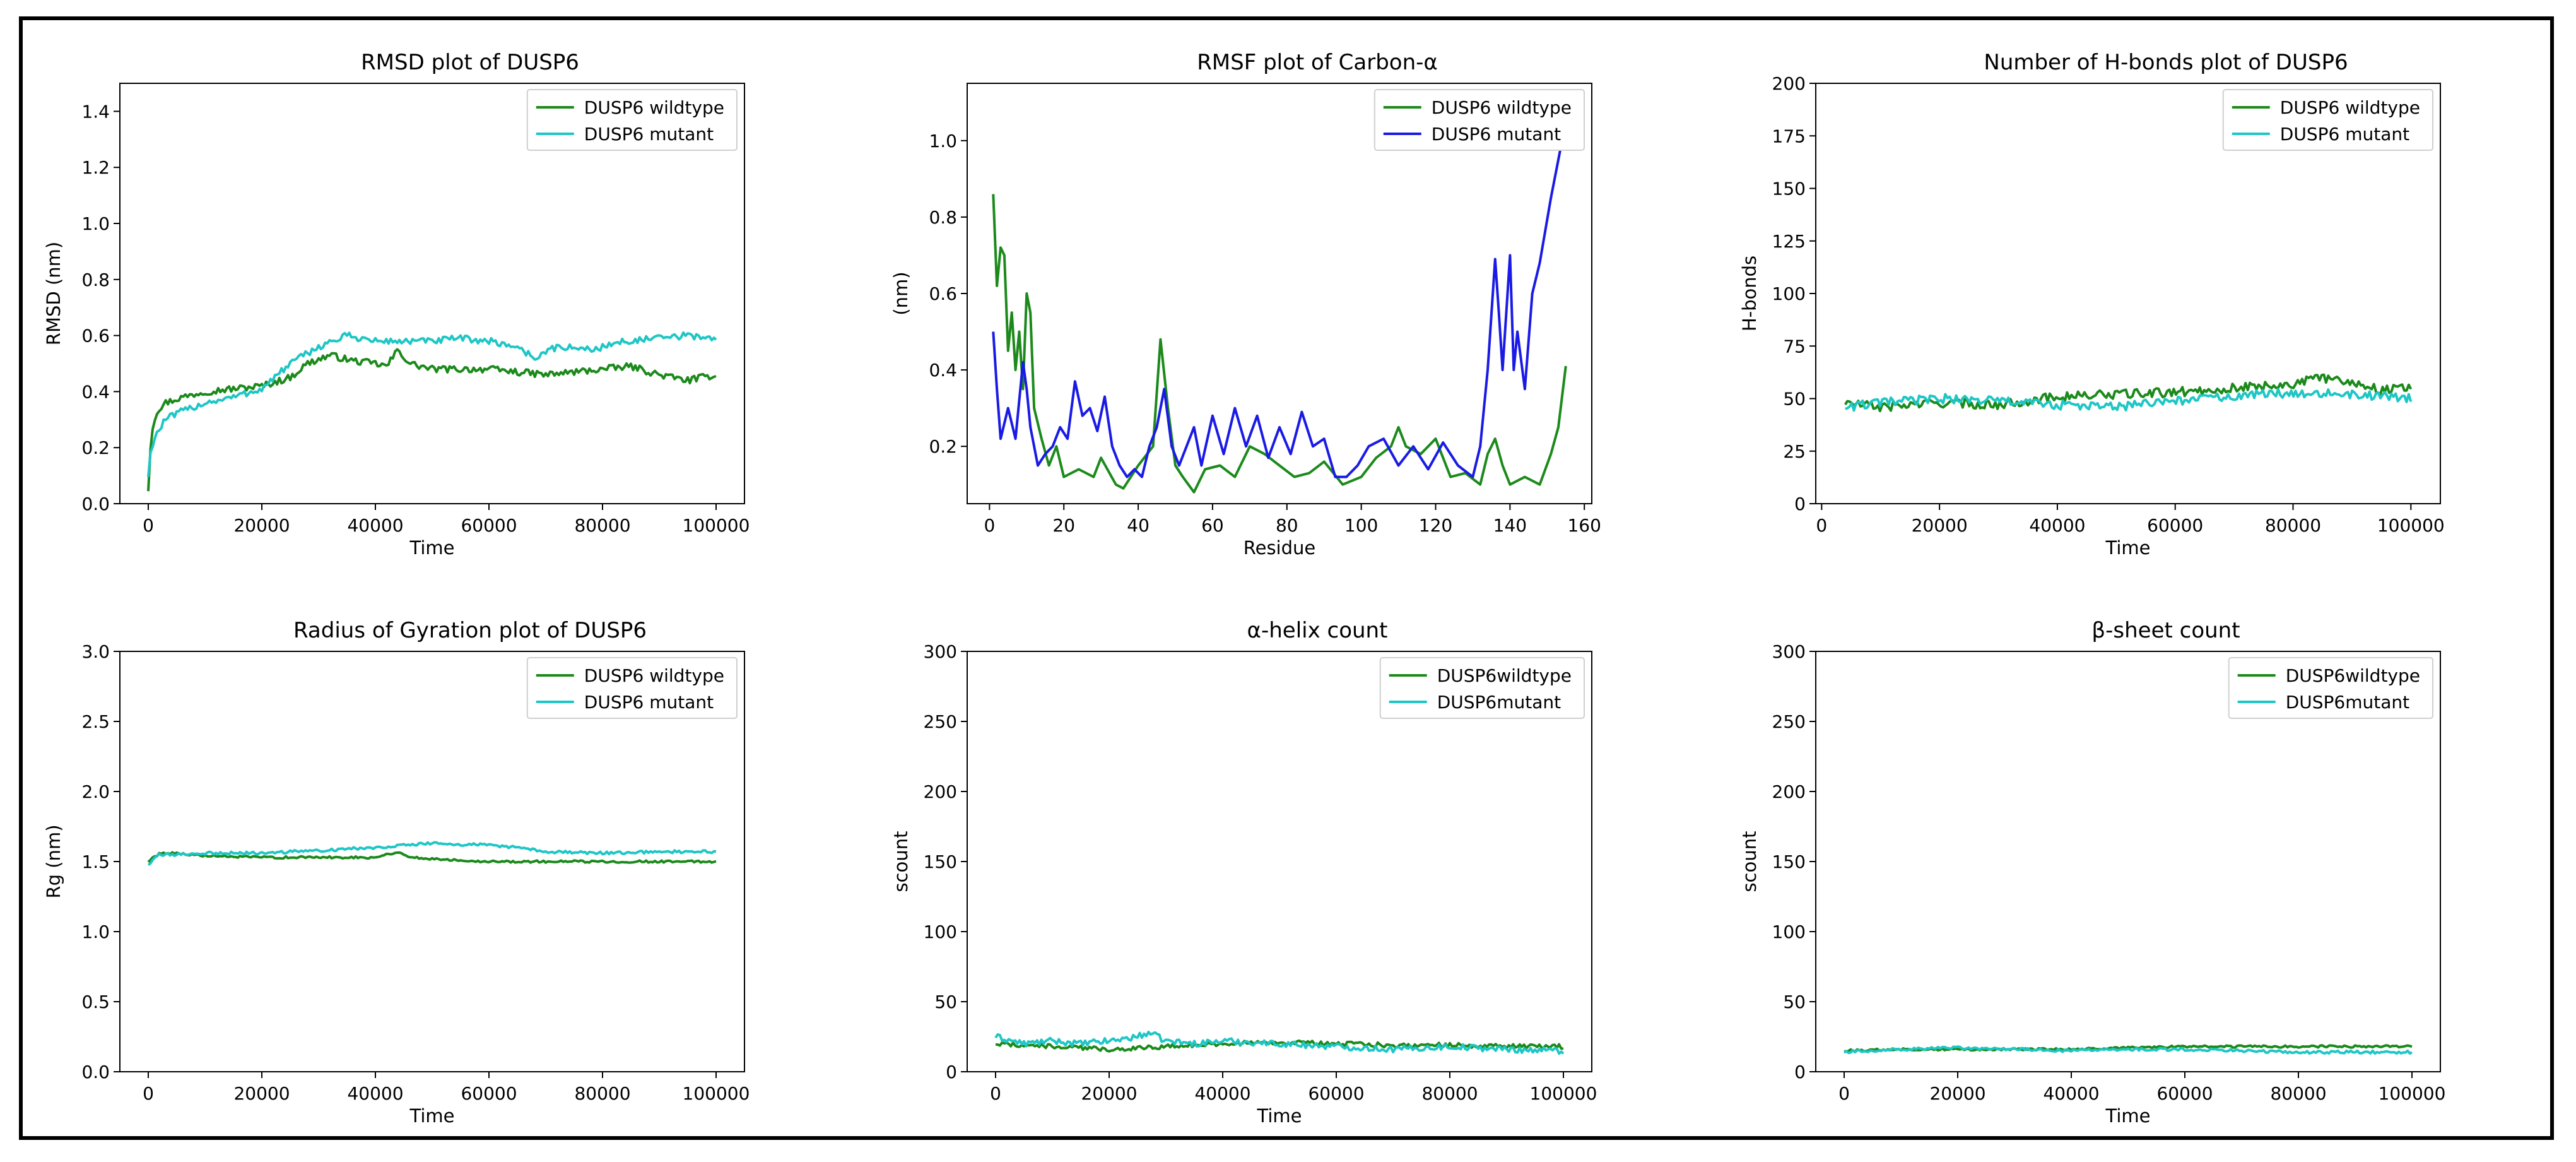  I want to click on y-tick-label: 300, so click(940, 651).